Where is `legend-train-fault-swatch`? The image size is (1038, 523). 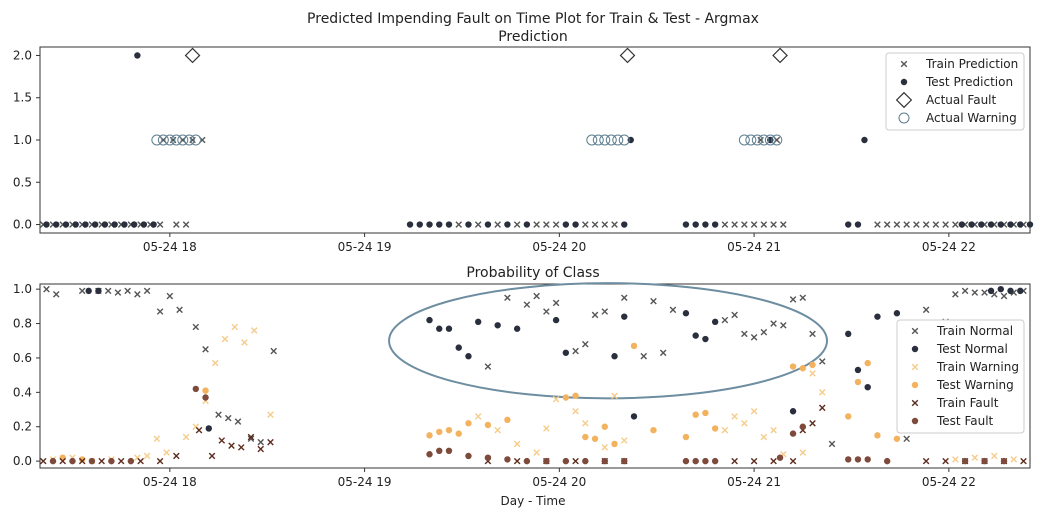 legend-train-fault-swatch is located at coordinates (915, 403).